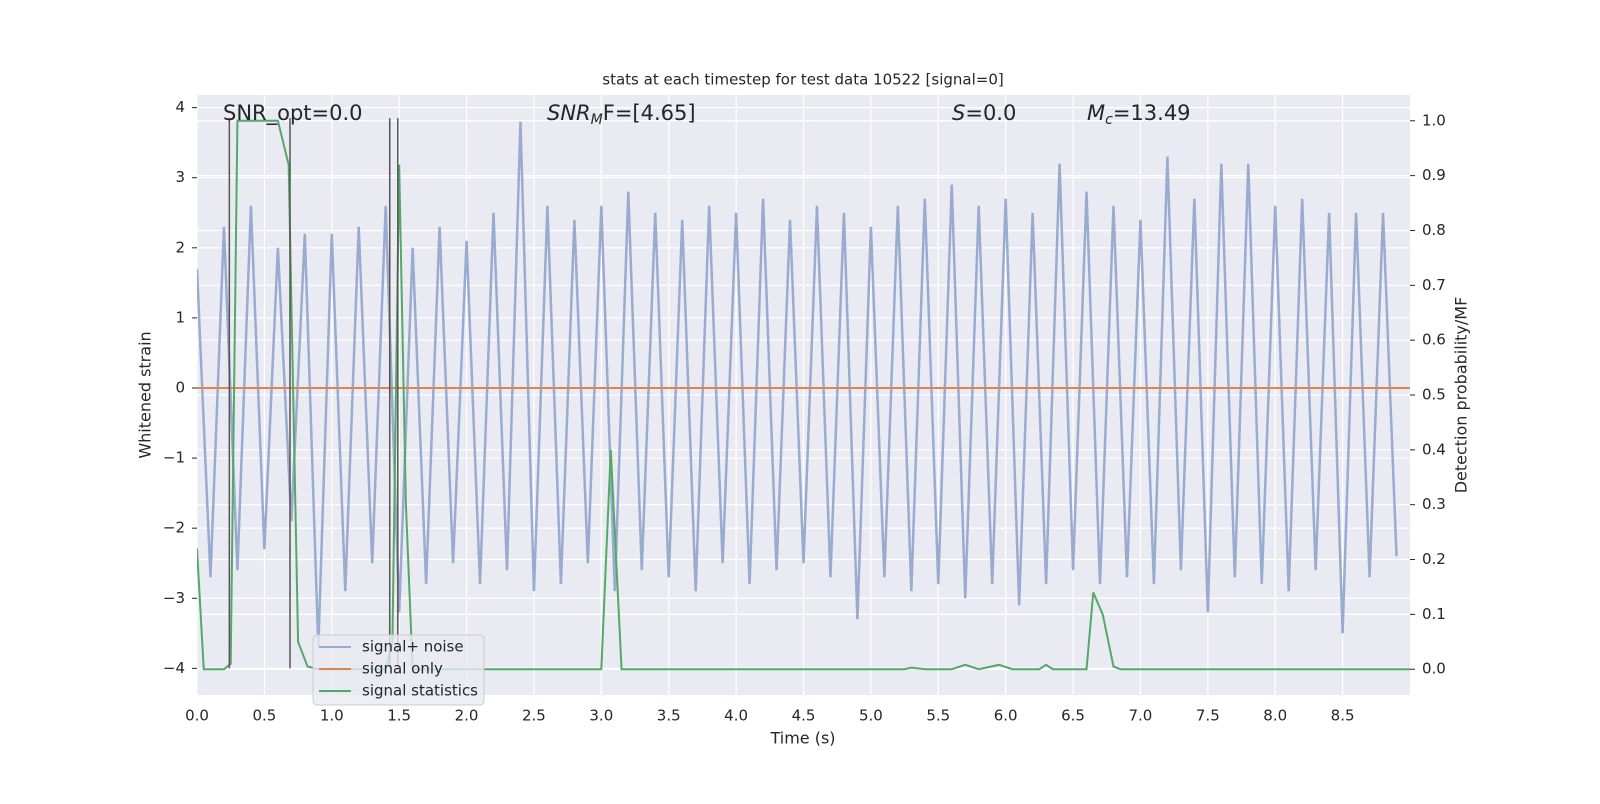  I want to click on y2-tick-label: 1.0, so click(1434, 120).